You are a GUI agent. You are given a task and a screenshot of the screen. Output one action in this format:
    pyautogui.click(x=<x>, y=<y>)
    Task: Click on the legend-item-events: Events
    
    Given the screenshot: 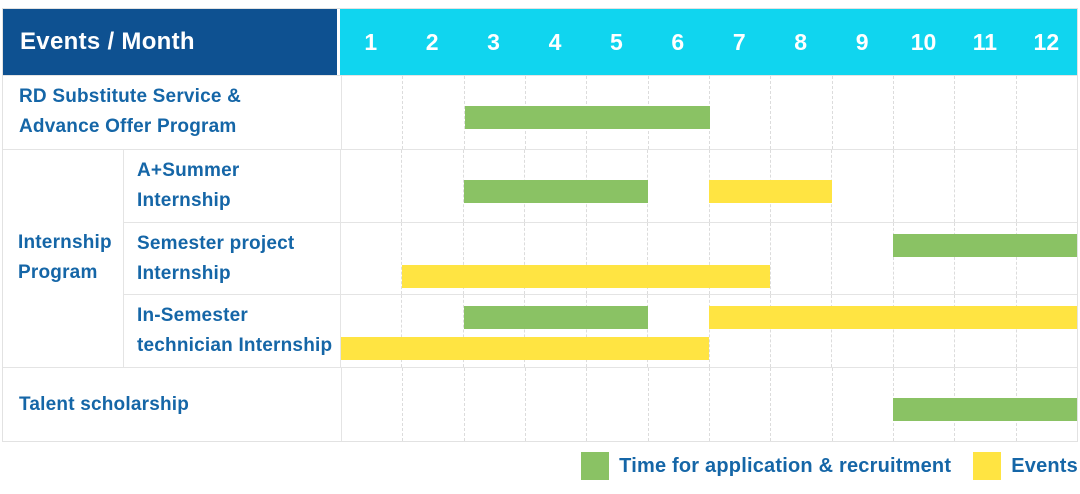 What is the action you would take?
    pyautogui.click(x=1025, y=466)
    